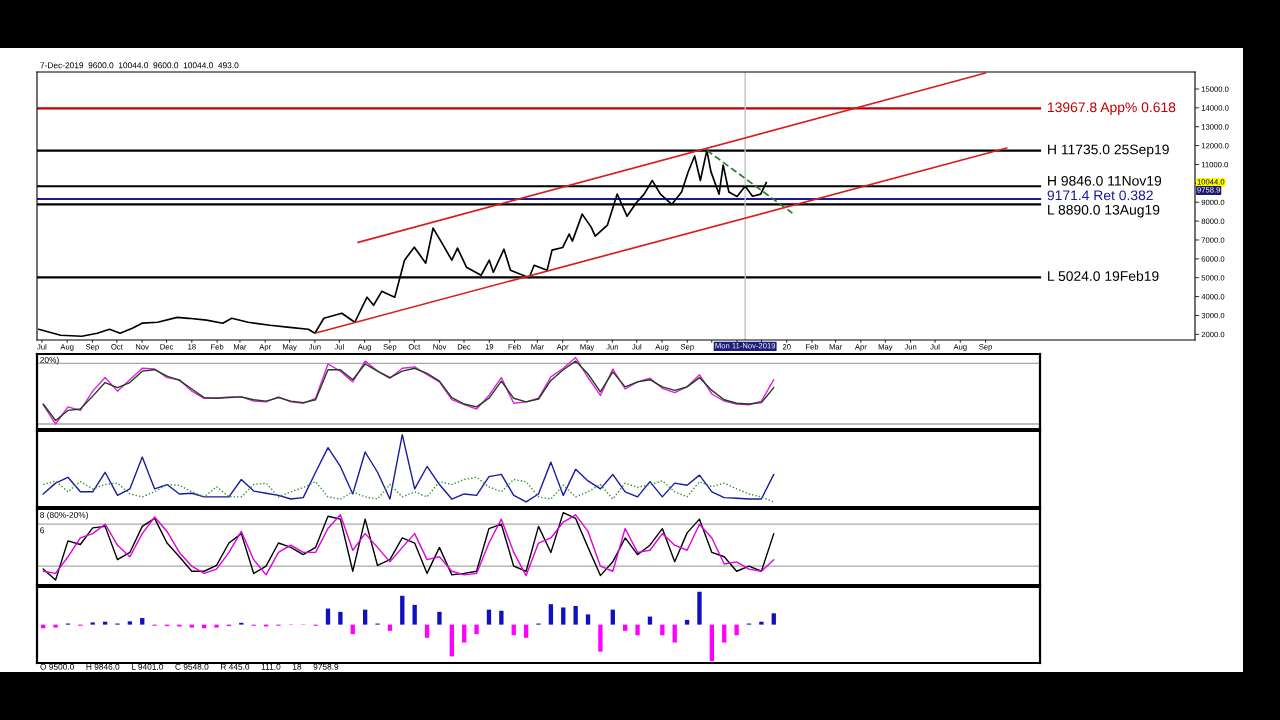 The height and width of the screenshot is (720, 1280). Describe the element at coordinates (64, 515) in the screenshot. I see `annotation: 8 (80%-20%)` at that location.